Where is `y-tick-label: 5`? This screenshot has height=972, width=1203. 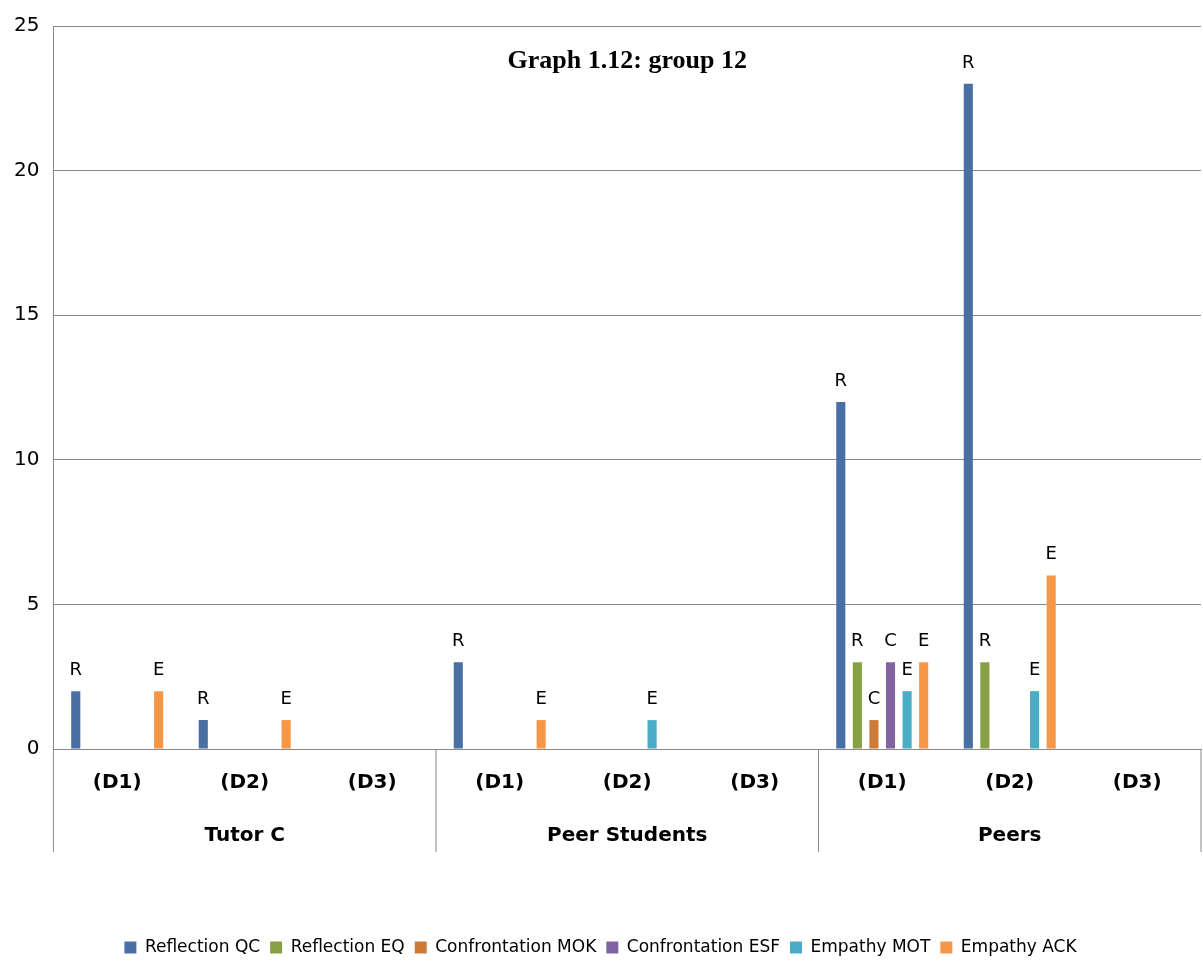 y-tick-label: 5 is located at coordinates (33, 602).